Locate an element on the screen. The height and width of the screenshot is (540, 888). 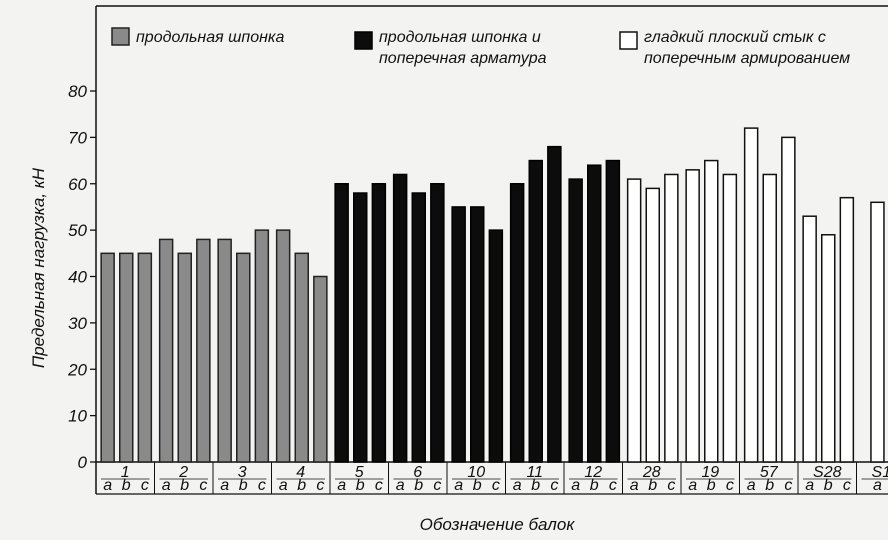
bar-19-c is located at coordinates (730, 318).